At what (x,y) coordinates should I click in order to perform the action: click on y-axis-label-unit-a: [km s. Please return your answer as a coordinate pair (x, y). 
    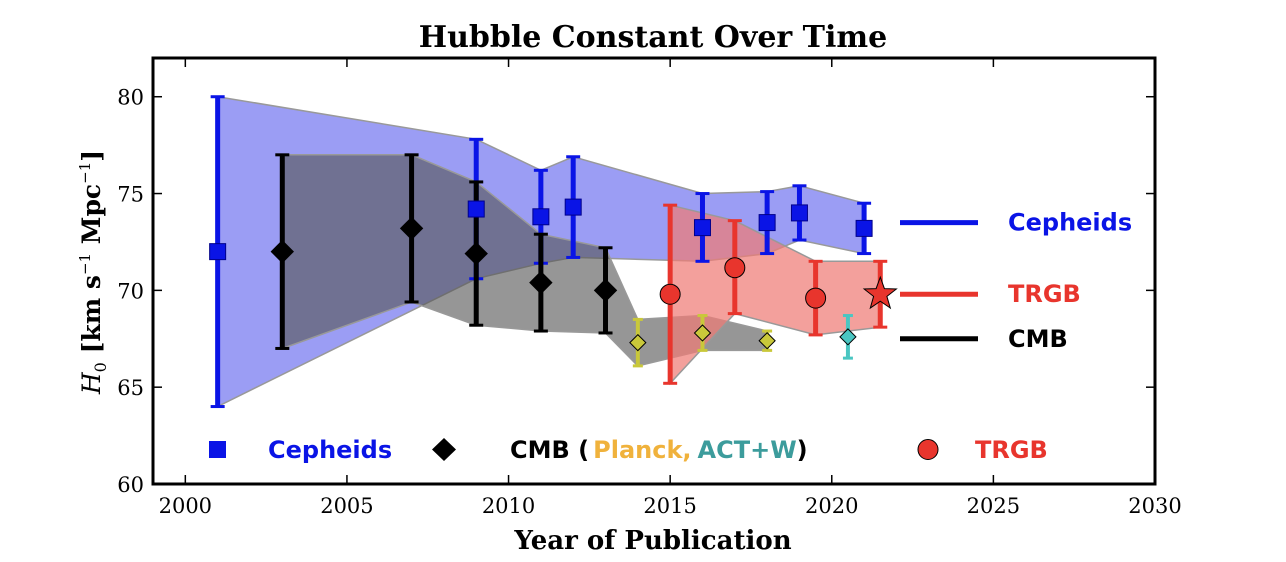
    Looking at the image, I should click on (91, 318).